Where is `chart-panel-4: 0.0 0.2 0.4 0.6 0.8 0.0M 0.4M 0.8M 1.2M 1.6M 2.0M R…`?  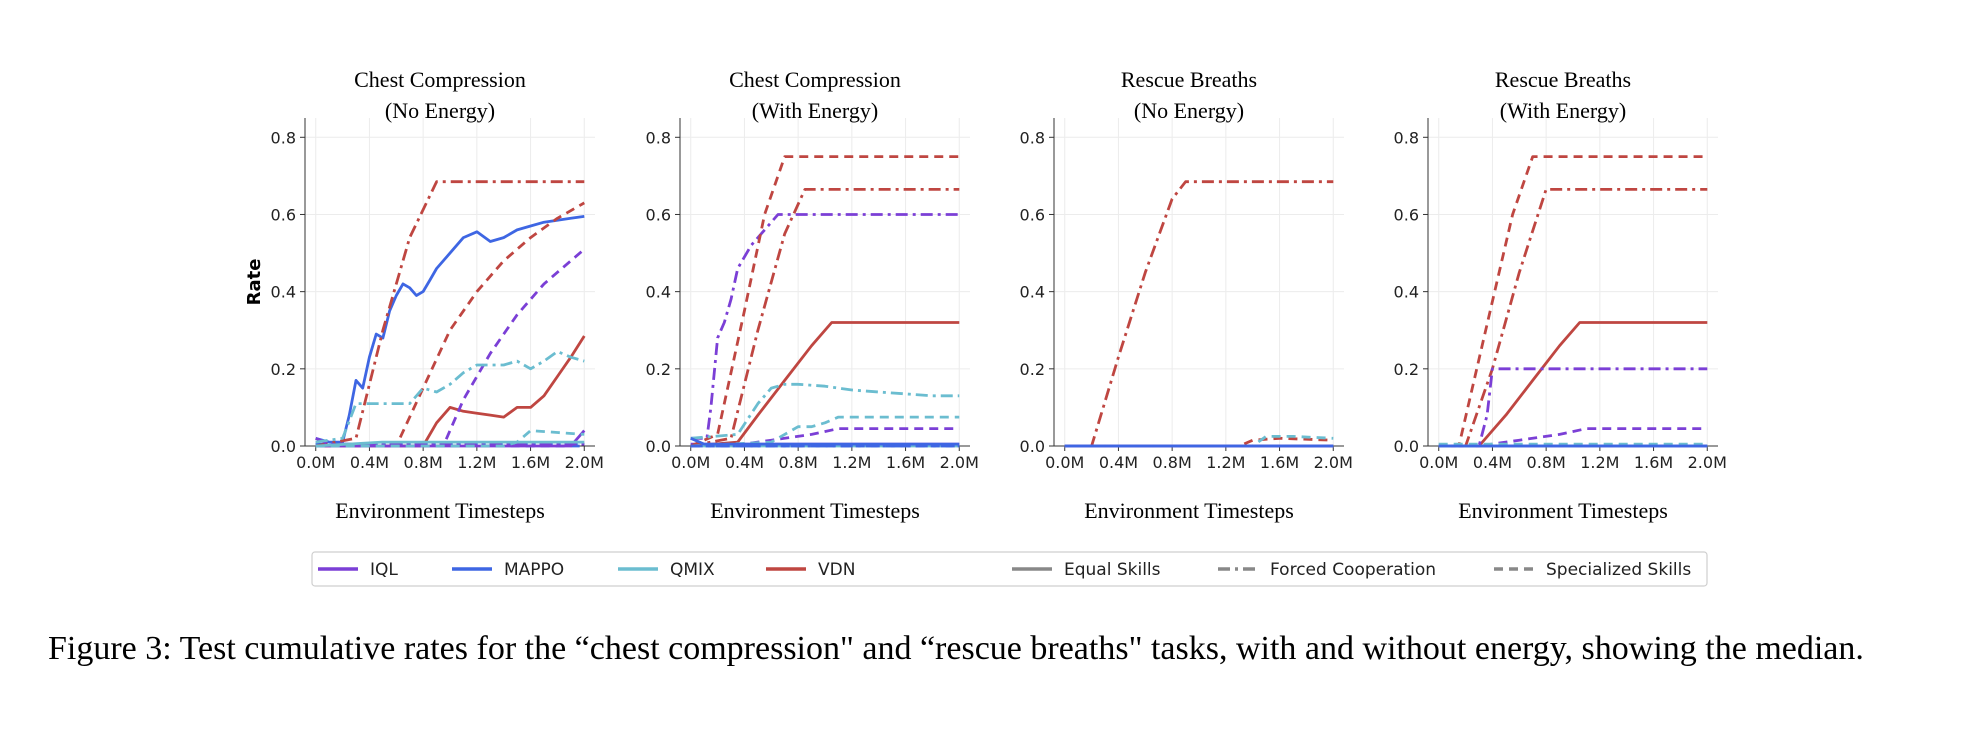 chart-panel-4: 0.0 0.2 0.4 0.6 0.8 0.0M 0.4M 0.8M 1.2M 1.6M 2.0M R… is located at coordinates (1560, 295).